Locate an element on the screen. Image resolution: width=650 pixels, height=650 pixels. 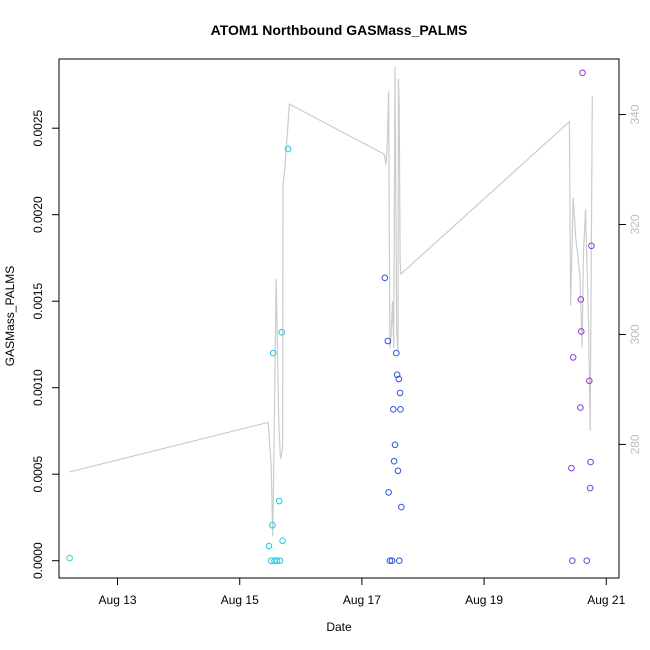
y-tick-label: 0.0000 is located at coordinates (38, 560).